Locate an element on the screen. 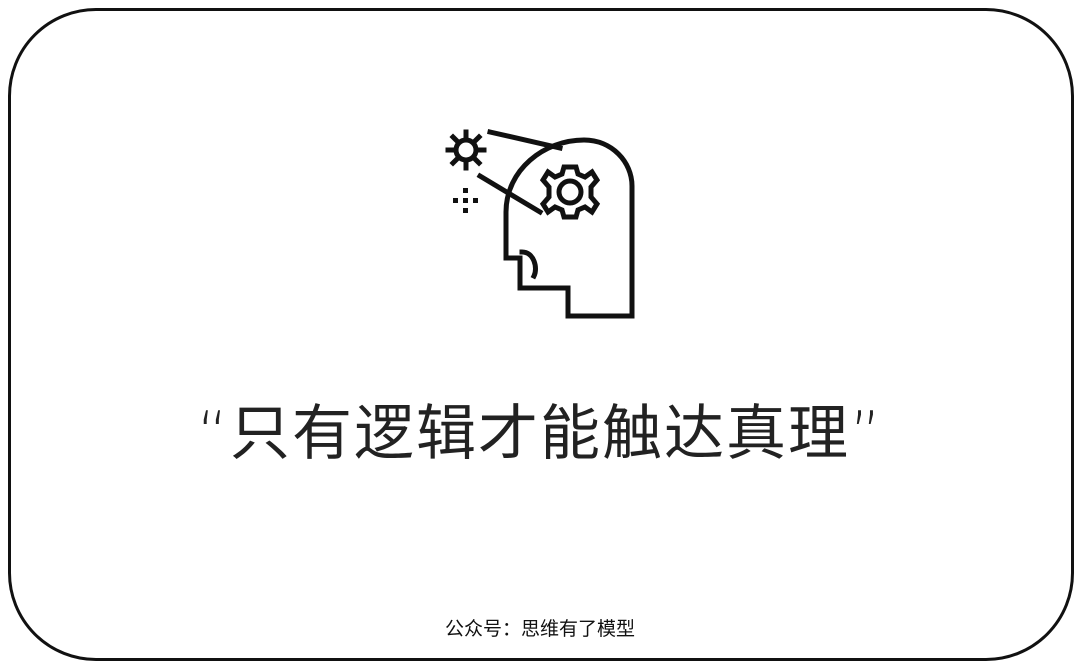 Image resolution: width=1080 pixels, height=668 pixels. head-outline-icon is located at coordinates (569, 228).